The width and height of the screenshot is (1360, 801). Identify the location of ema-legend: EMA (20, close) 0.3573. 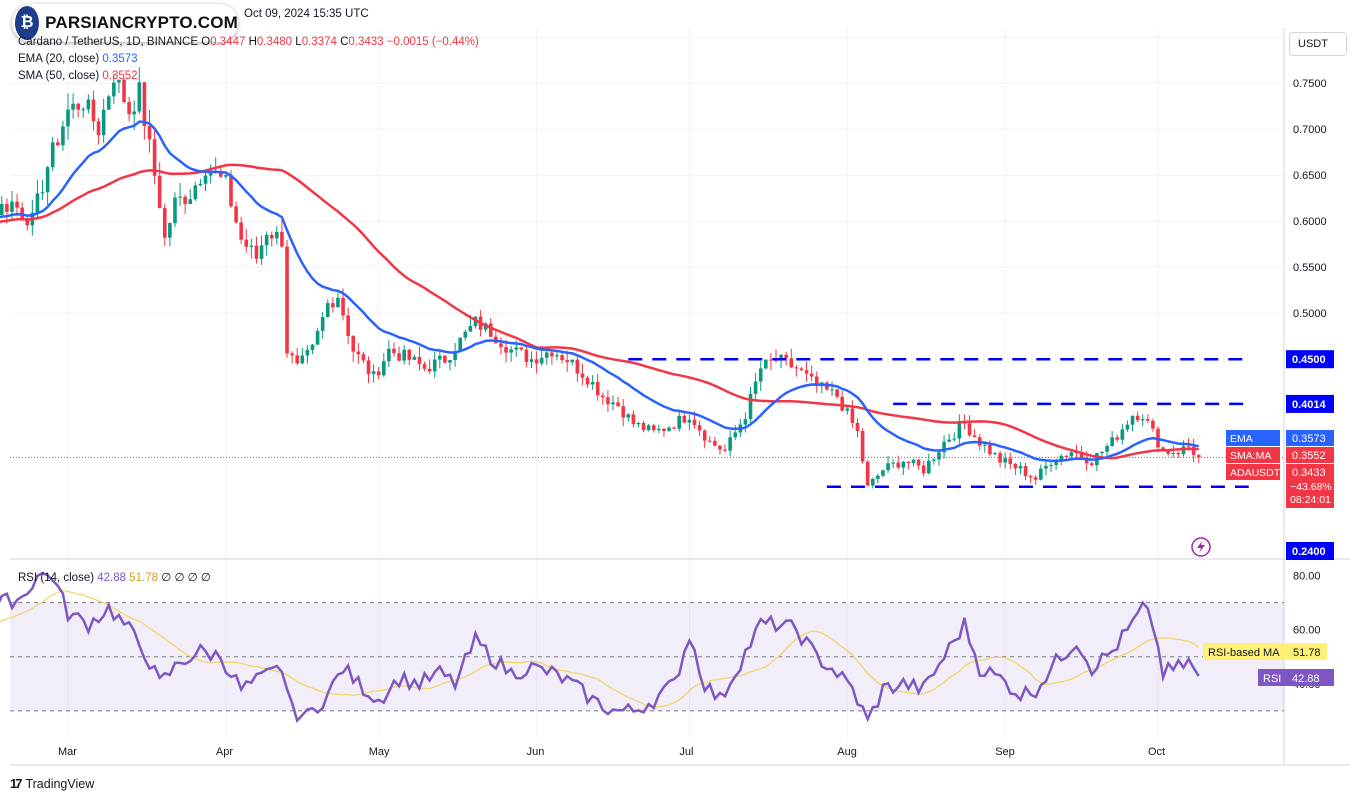
(78, 59).